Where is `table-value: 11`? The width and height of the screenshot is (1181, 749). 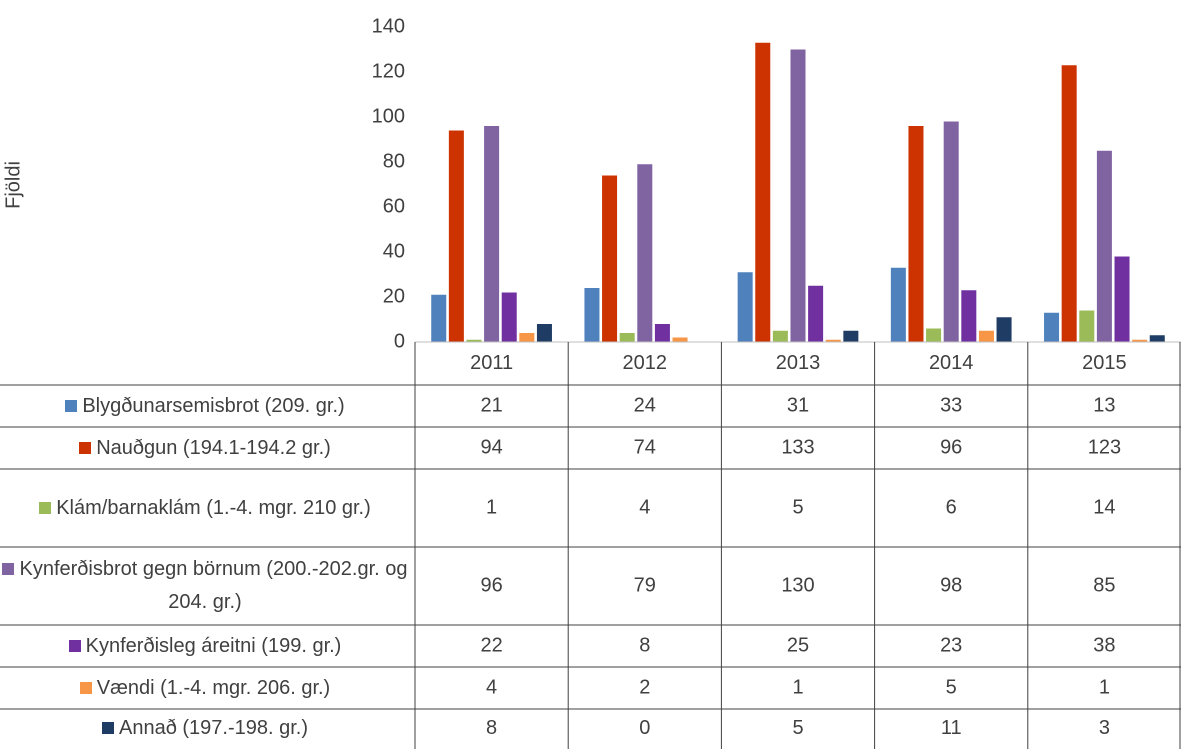 table-value: 11 is located at coordinates (951, 728).